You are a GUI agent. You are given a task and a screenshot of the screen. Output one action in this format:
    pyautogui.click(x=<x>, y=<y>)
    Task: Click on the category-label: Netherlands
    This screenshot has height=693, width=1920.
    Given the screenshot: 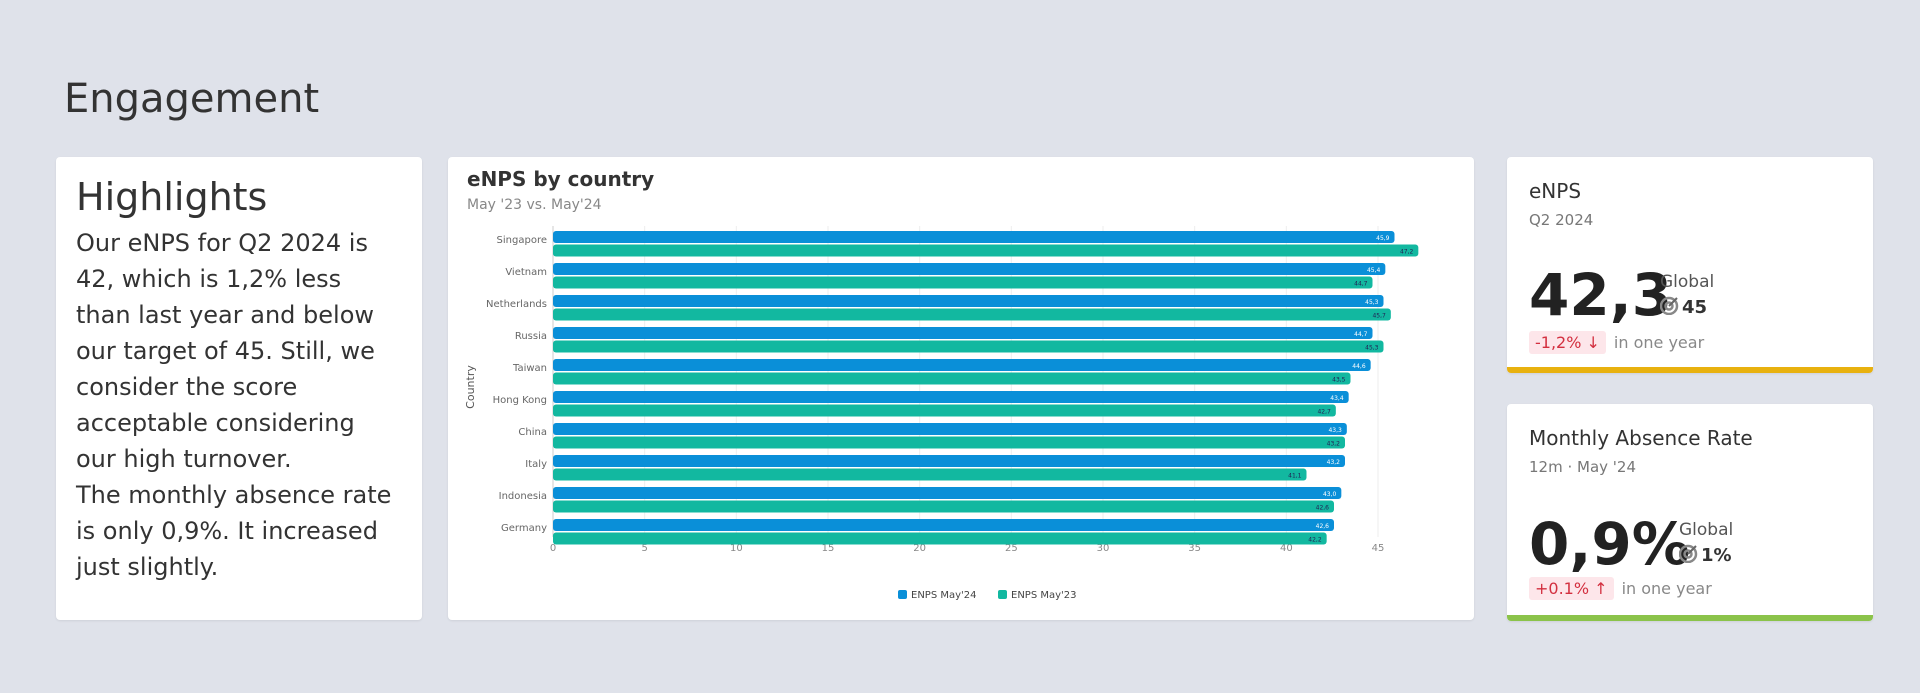 What is the action you would take?
    pyautogui.click(x=516, y=304)
    